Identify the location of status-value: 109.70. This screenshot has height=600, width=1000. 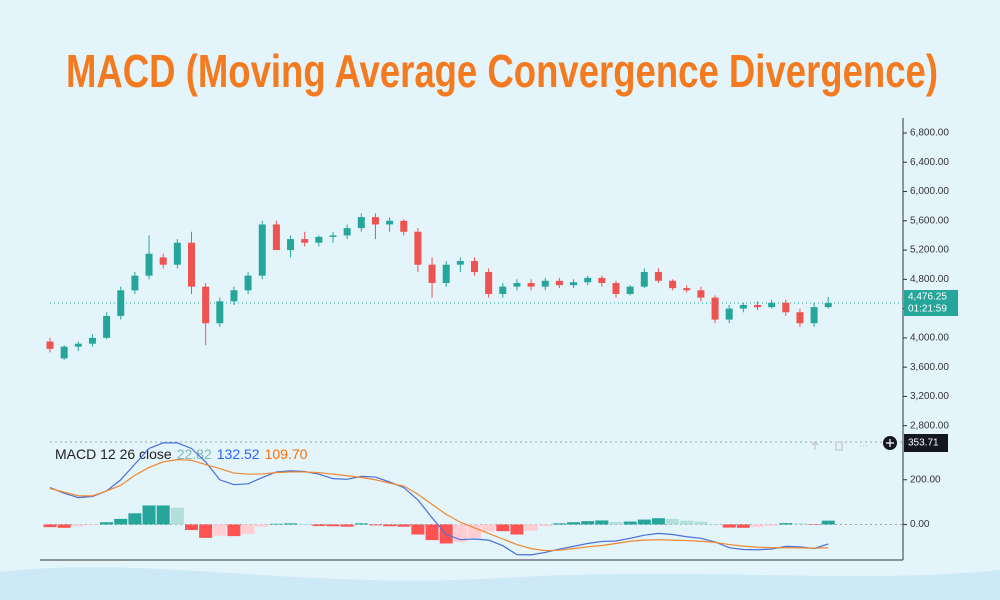
(286, 454).